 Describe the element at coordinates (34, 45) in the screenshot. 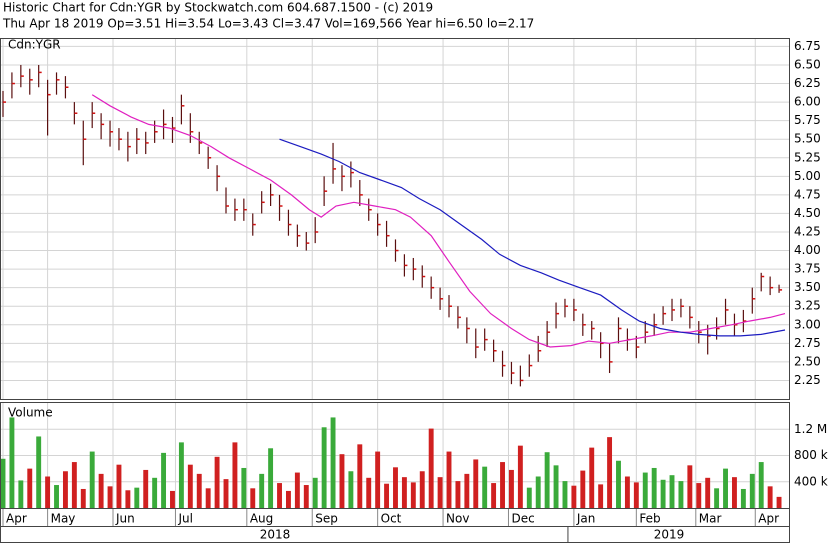

I see `symbol-label: Cdn:YGR` at that location.